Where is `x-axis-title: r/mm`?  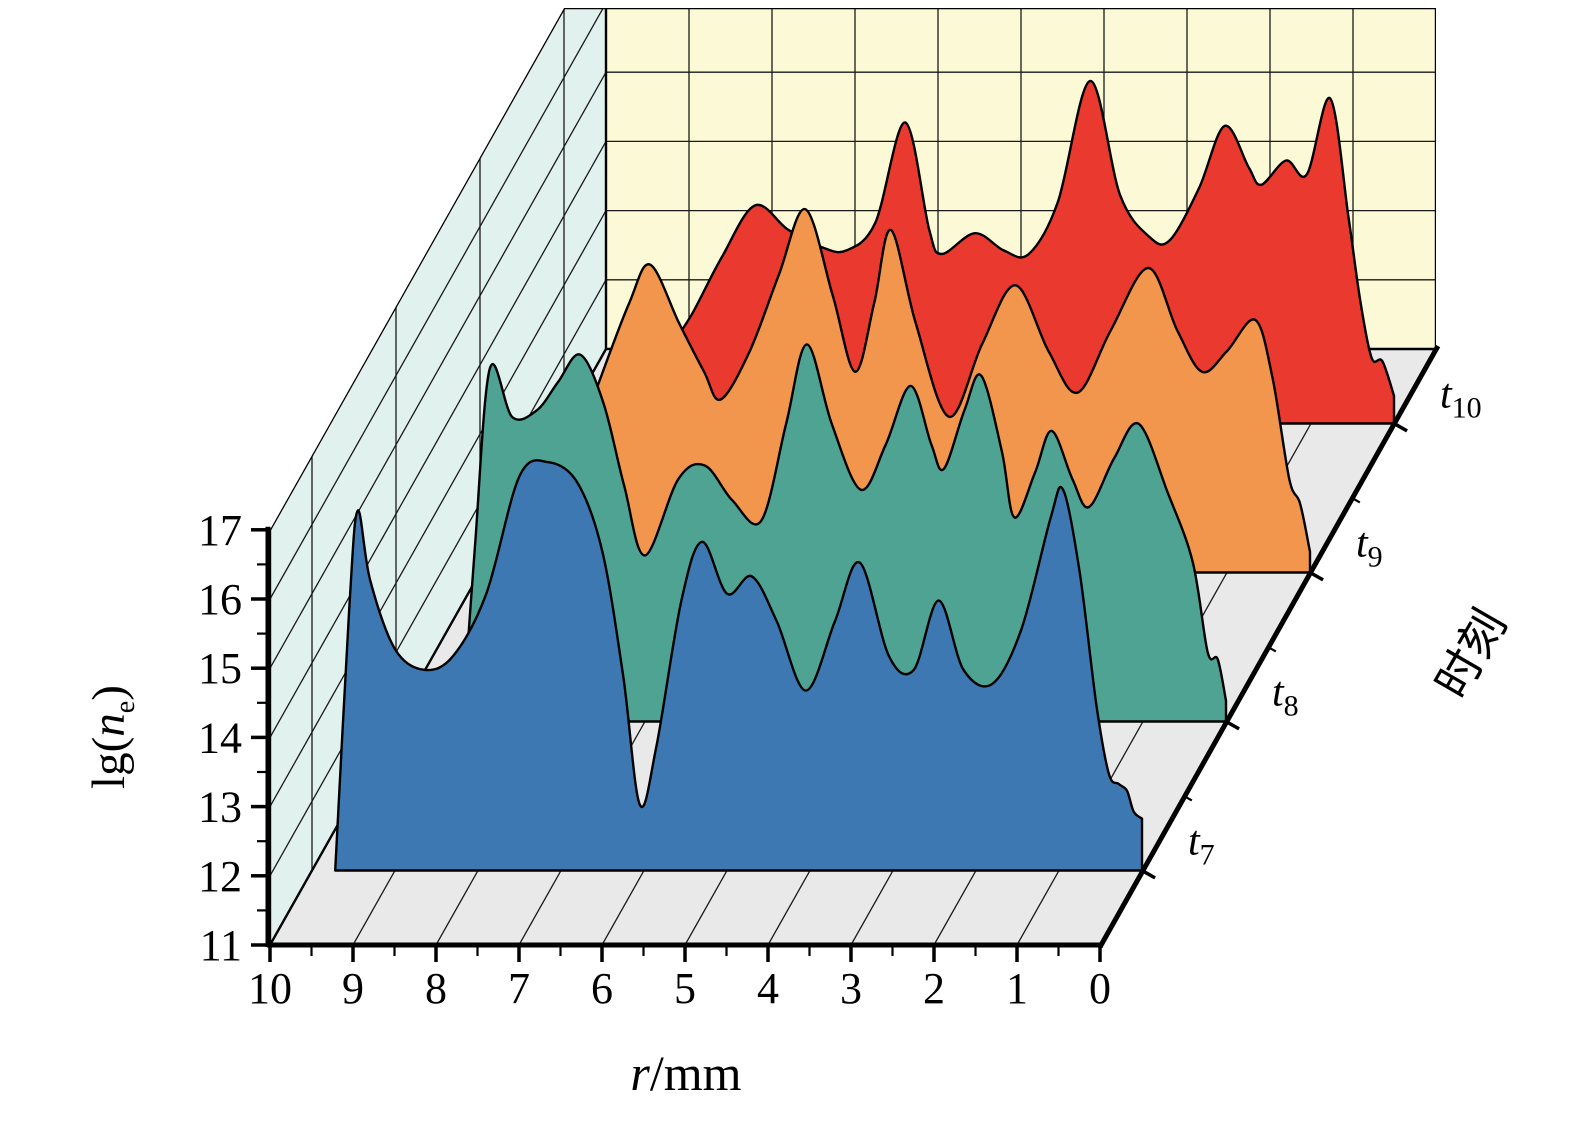 x-axis-title: r/mm is located at coordinates (686, 1073).